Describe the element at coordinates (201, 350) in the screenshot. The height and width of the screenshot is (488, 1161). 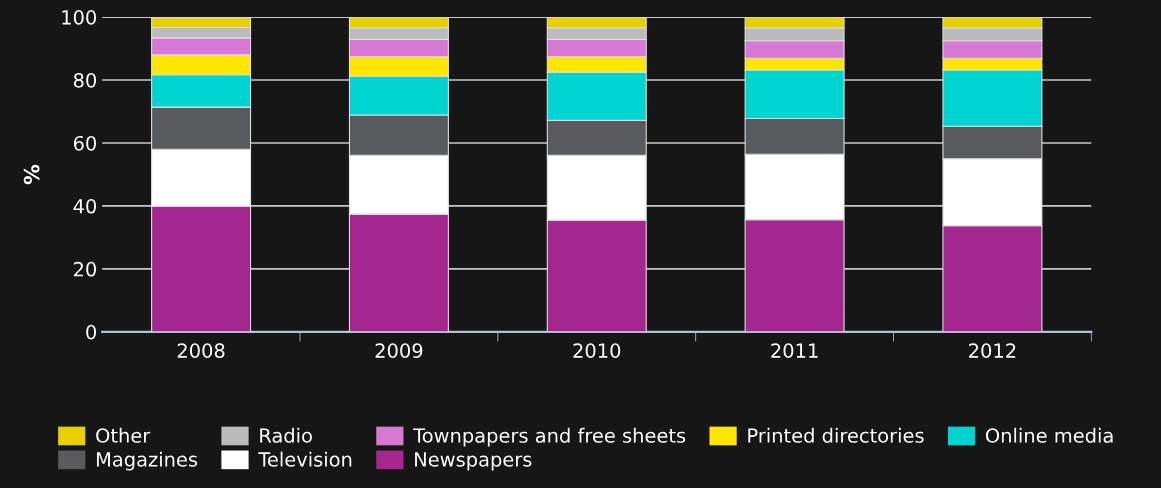
I see `x-tick-label: 2008` at that location.